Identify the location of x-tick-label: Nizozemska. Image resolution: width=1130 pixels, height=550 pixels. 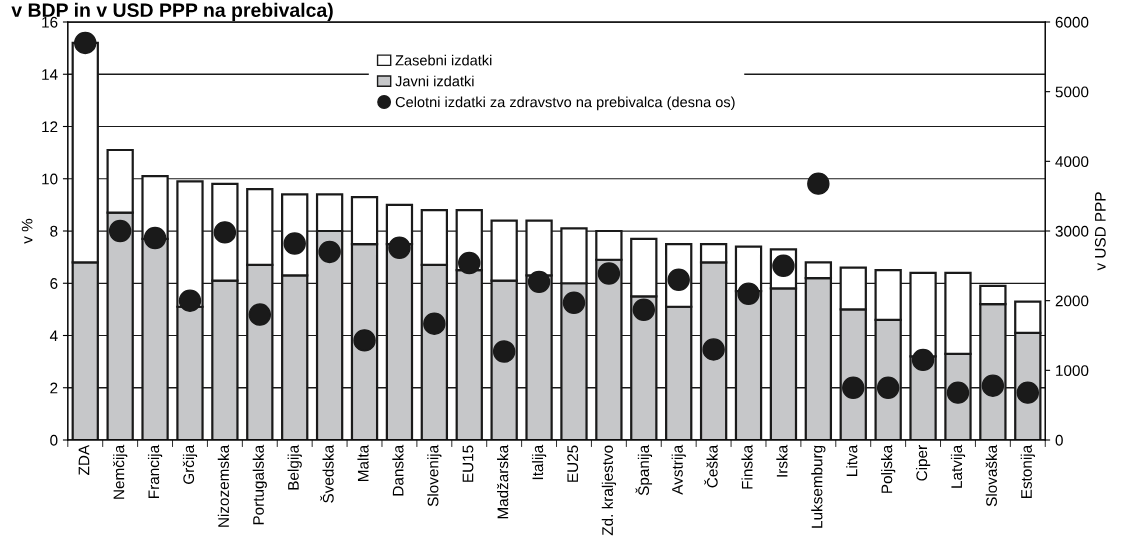
(223, 485).